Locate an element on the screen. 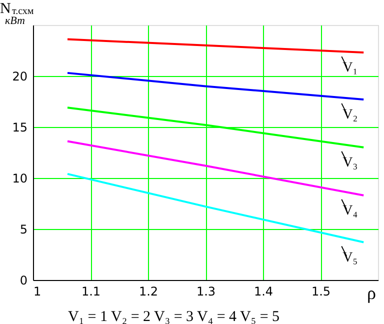 The image size is (384, 324). y-tick-label: 10 is located at coordinates (20, 179).